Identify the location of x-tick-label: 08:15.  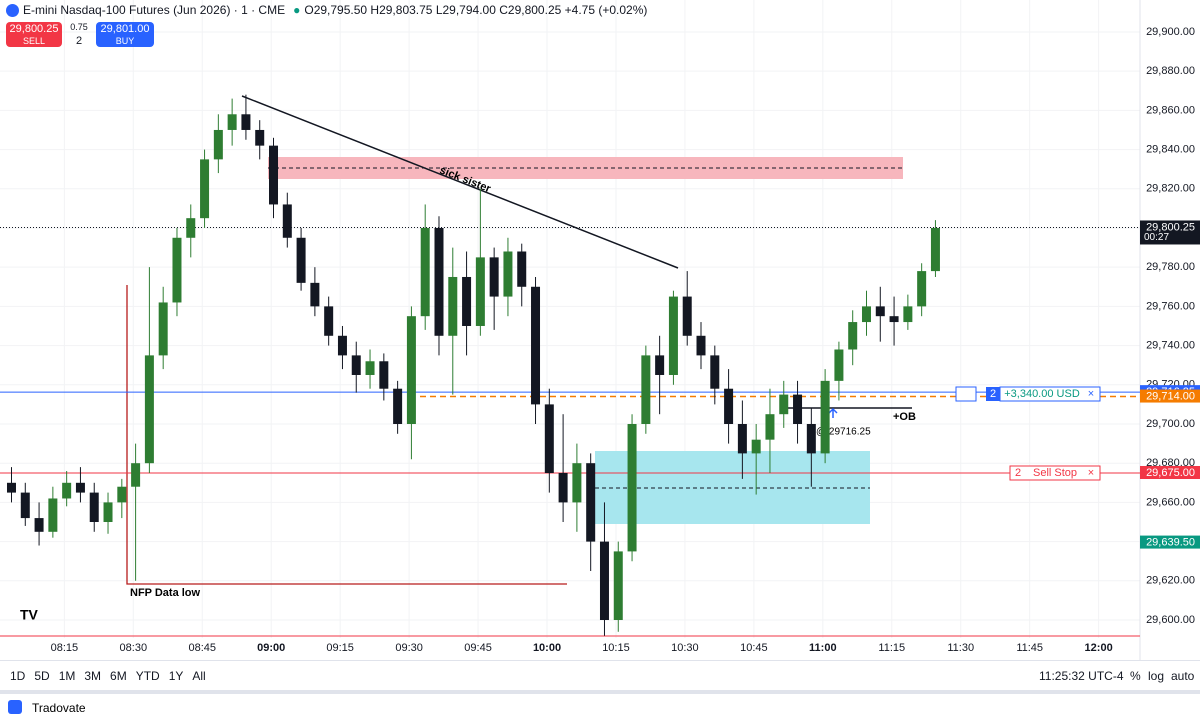
(65, 648).